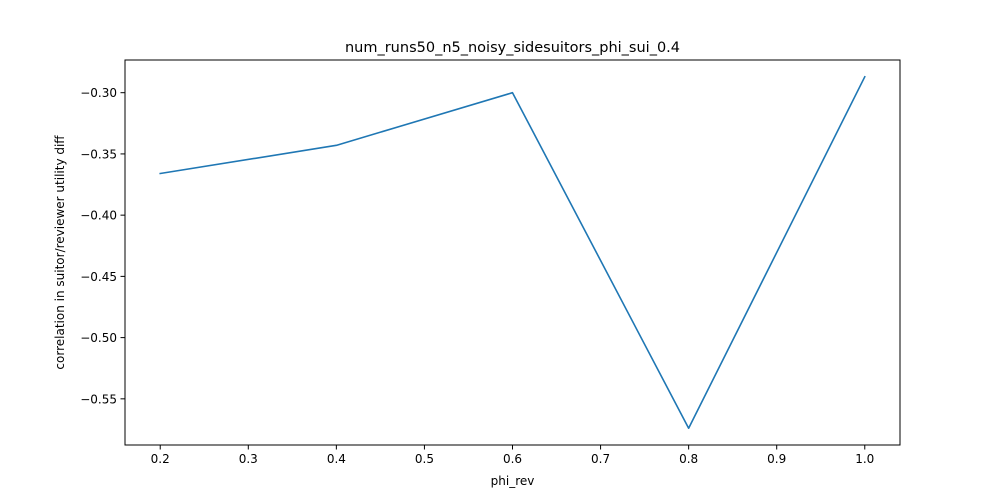  Describe the element at coordinates (98, 338) in the screenshot. I see `y-tick-label: −0.50` at that location.